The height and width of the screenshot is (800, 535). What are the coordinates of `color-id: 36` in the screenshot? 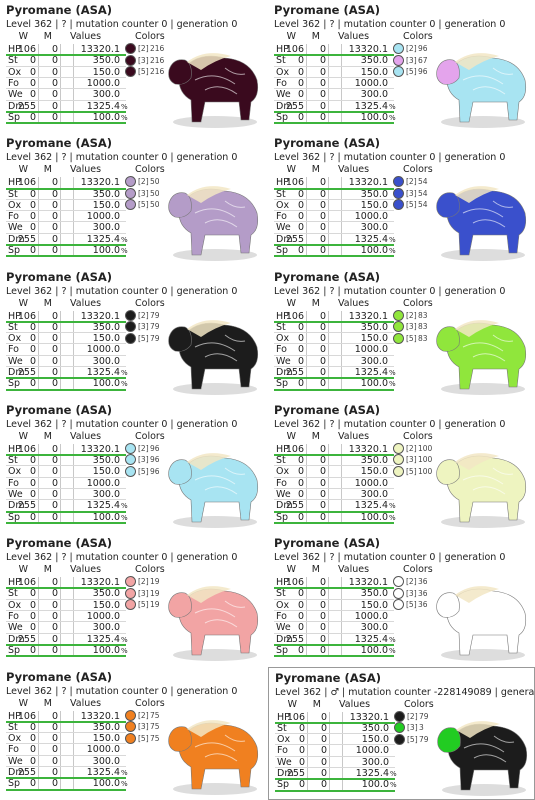 It's located at (423, 605).